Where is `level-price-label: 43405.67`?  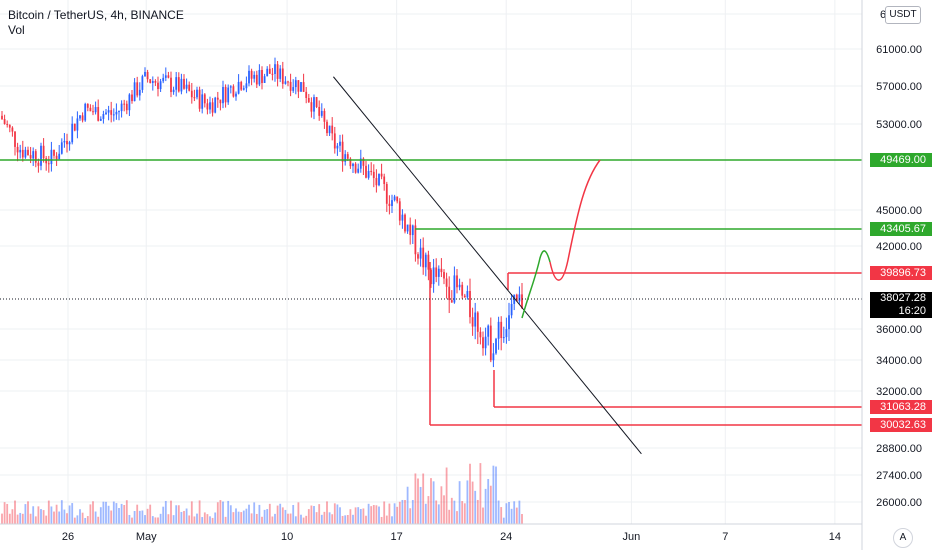 level-price-label: 43405.67 is located at coordinates (901, 229).